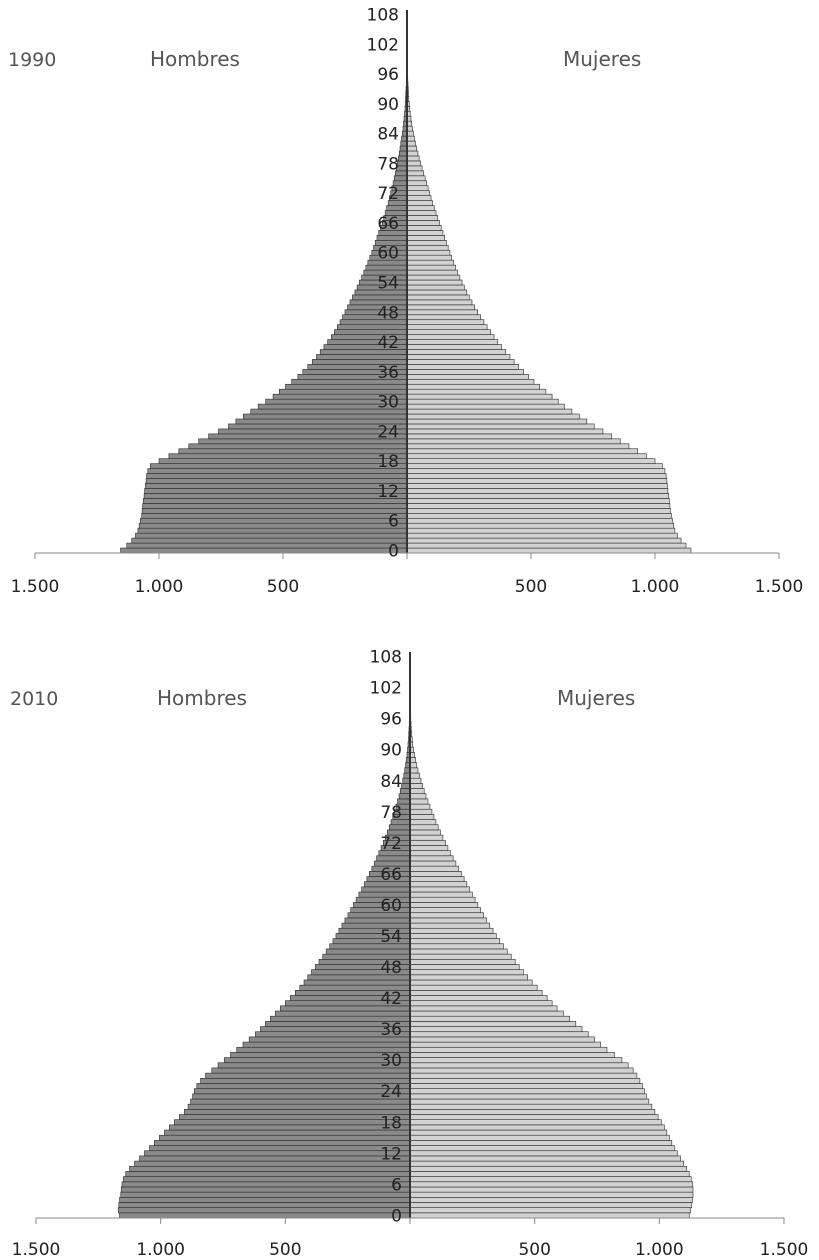 The image size is (819, 1260). Describe the element at coordinates (391, 1123) in the screenshot. I see `age-tick-label: 18` at that location.